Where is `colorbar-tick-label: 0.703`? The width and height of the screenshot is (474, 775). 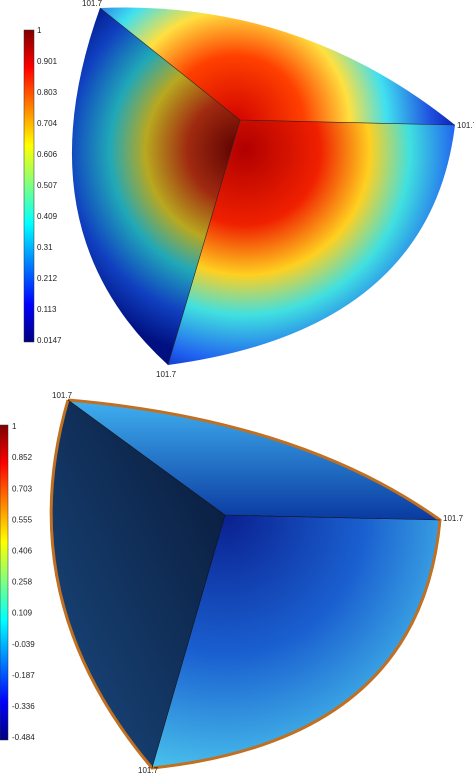
colorbar-tick-label: 0.703 is located at coordinates (22, 488).